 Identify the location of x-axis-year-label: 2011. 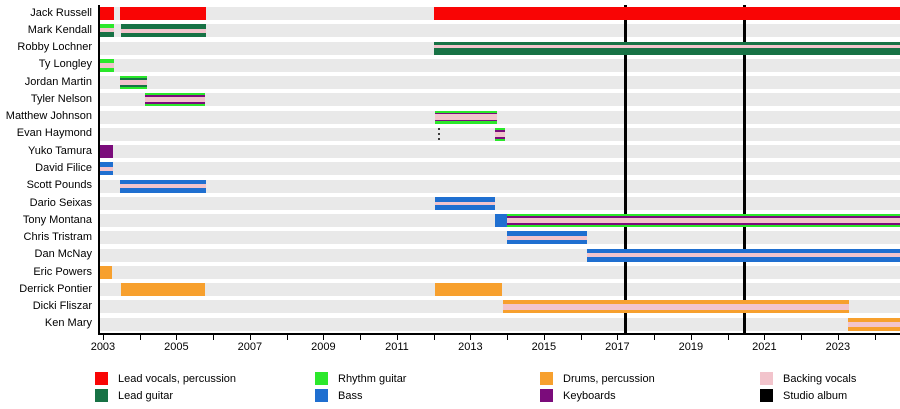
(397, 347).